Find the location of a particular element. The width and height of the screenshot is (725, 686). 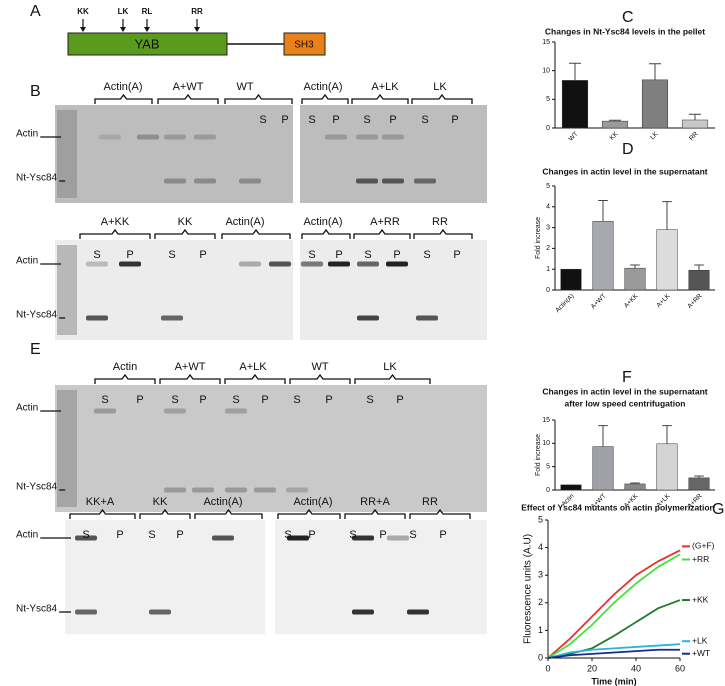

panel-label: D is located at coordinates (628, 149).